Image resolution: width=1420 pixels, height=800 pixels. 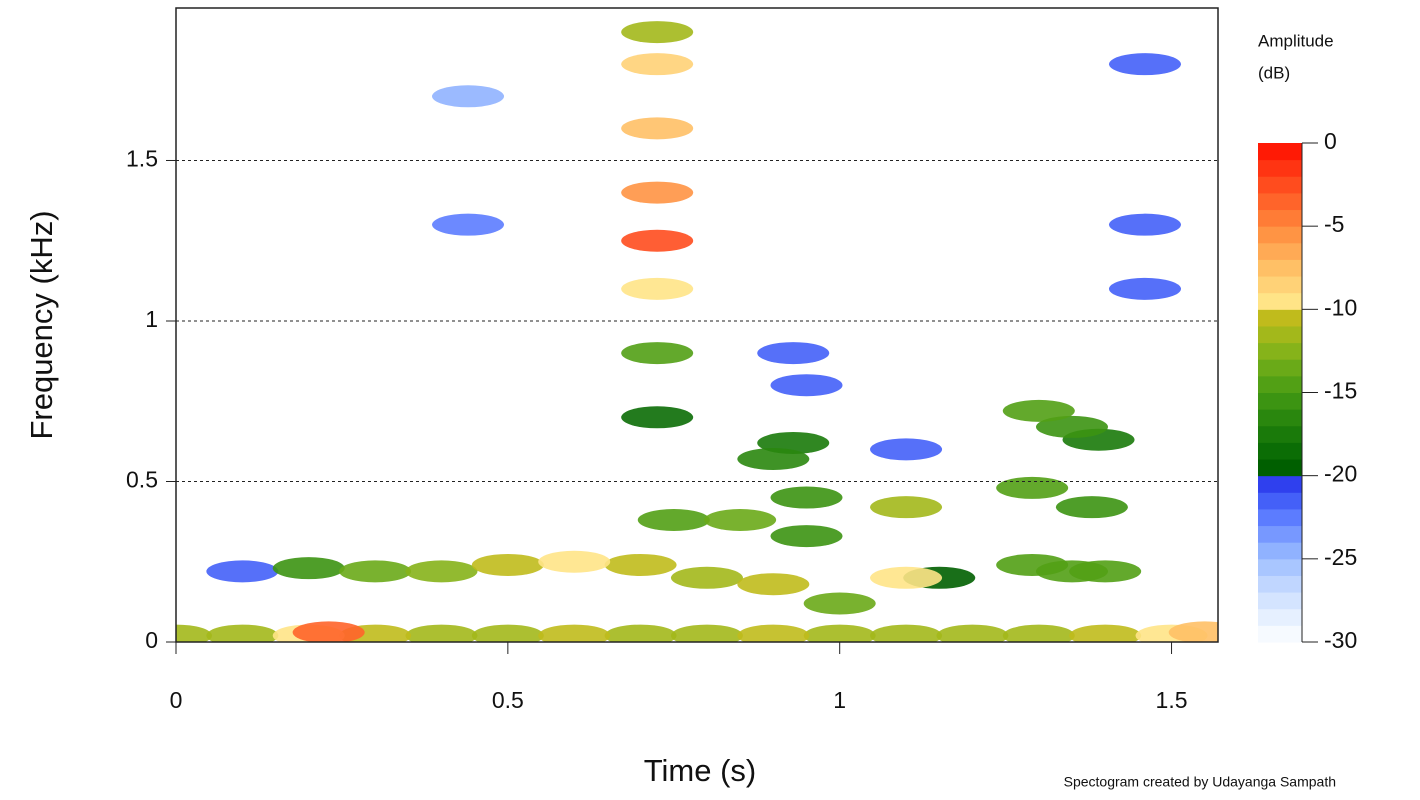 What do you see at coordinates (1340, 640) in the screenshot?
I see `colorbar-tick-label: -30` at bounding box center [1340, 640].